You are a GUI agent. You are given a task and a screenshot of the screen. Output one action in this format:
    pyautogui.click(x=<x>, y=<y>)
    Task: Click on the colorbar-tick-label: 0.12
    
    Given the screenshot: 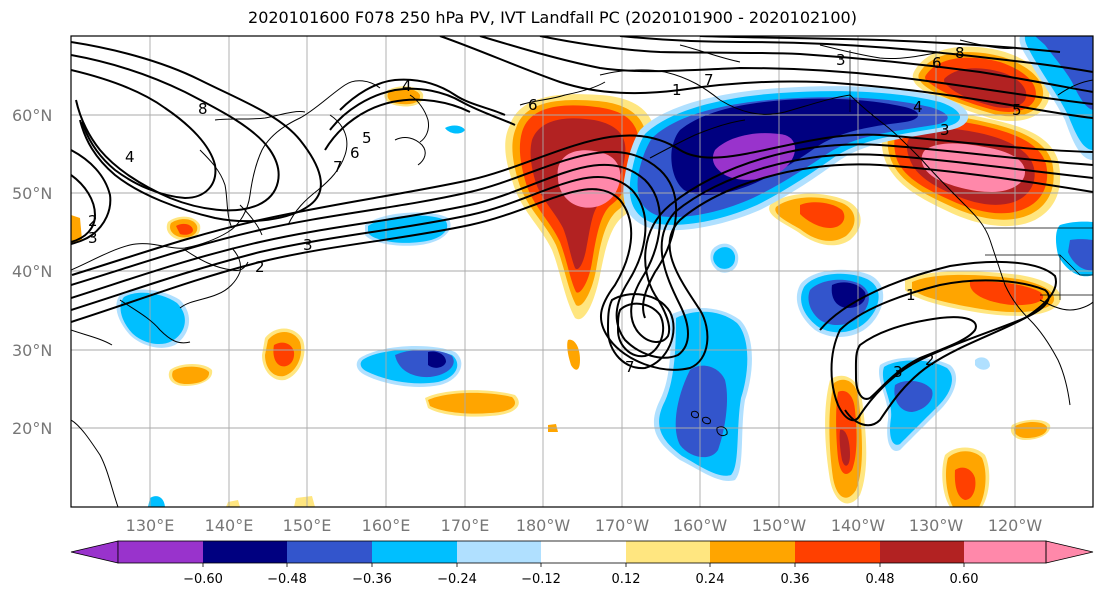 What is the action you would take?
    pyautogui.click(x=626, y=579)
    